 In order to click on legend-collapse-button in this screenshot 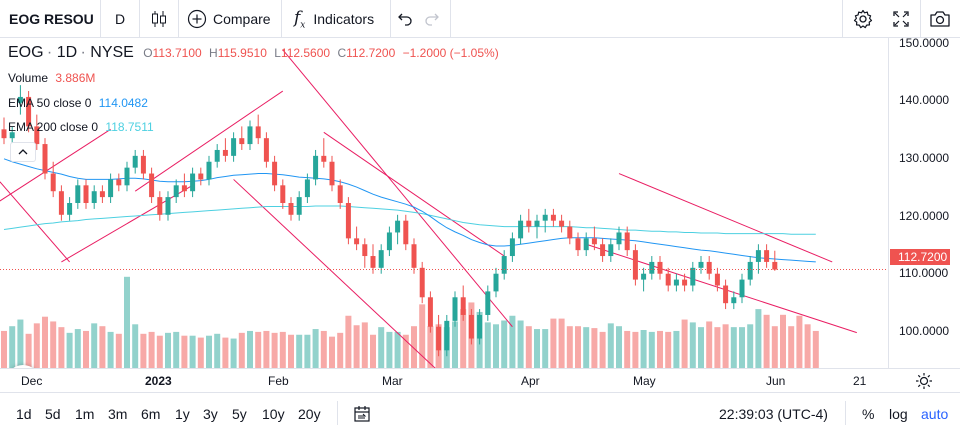, I will do `click(23, 152)`.